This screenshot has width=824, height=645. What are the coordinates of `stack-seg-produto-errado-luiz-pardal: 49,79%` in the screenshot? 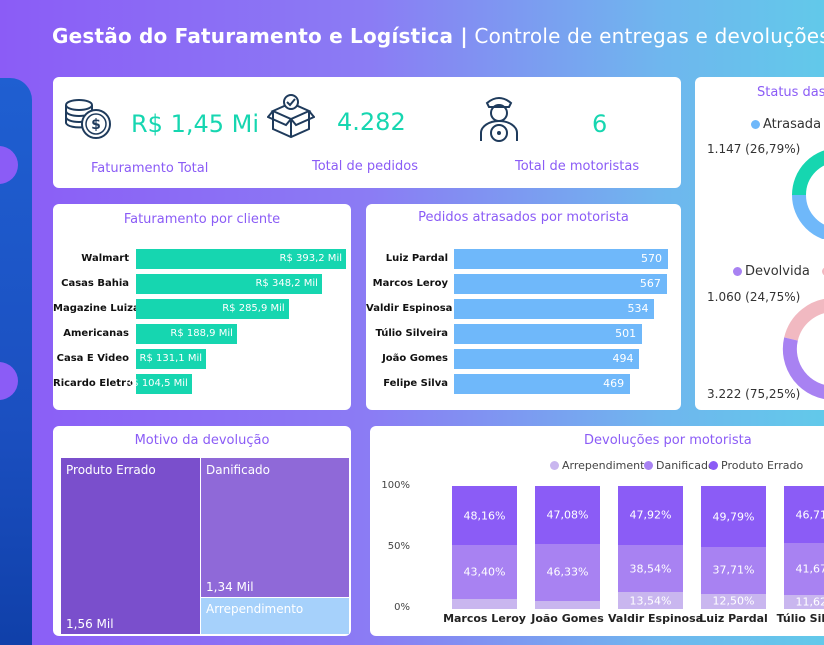 It's located at (733, 517).